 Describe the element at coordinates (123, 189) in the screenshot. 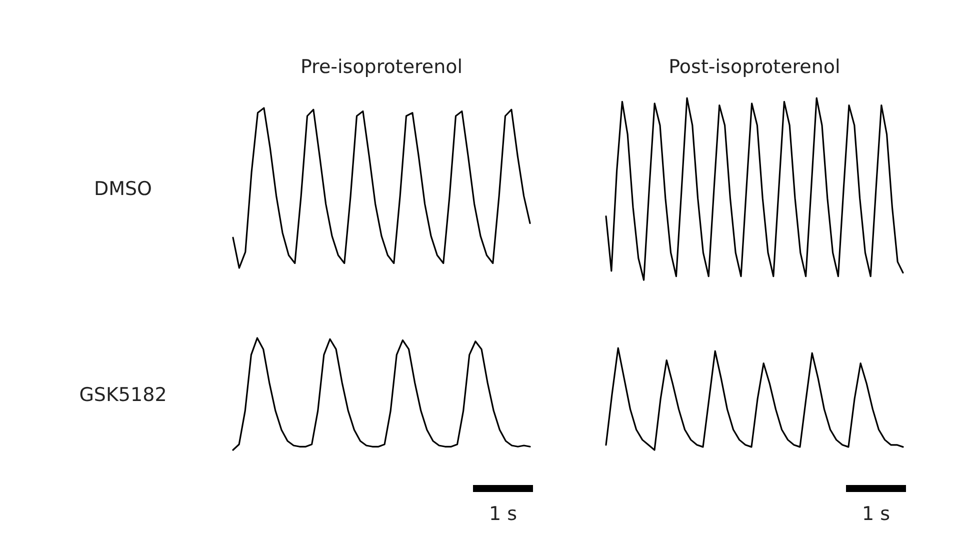

I see `y-axis-title: DMSO` at that location.